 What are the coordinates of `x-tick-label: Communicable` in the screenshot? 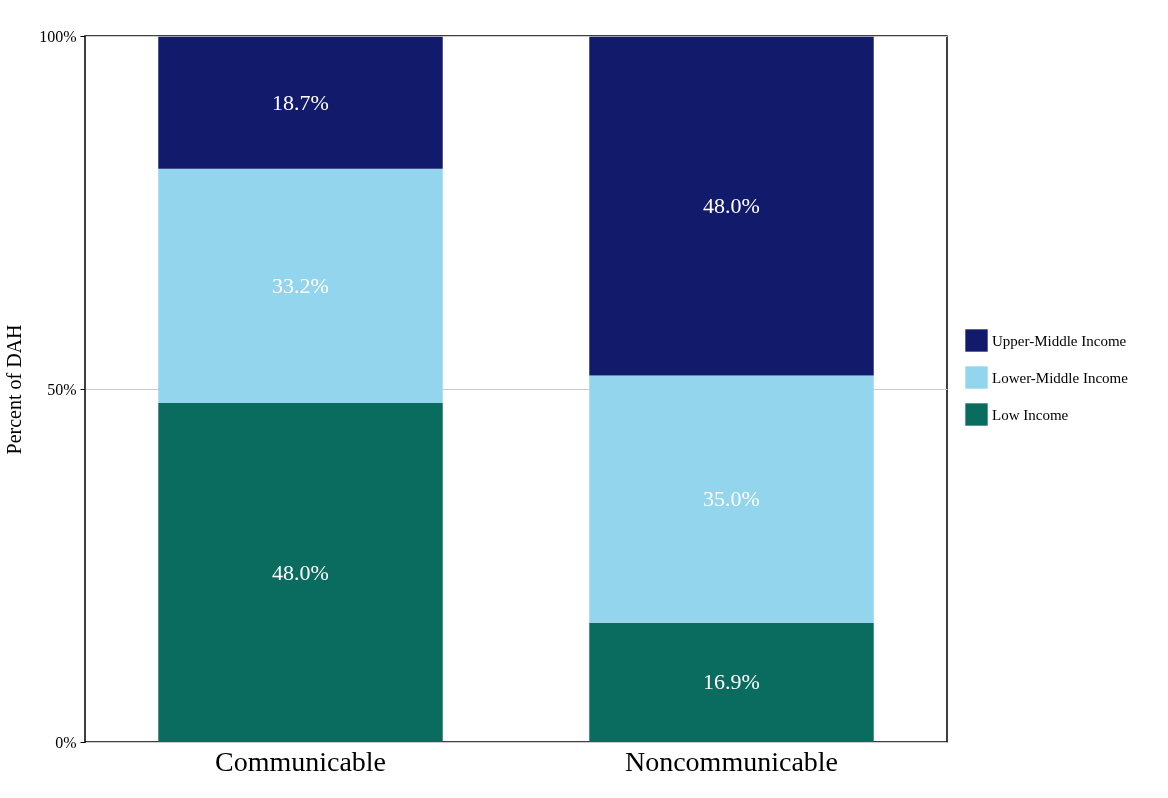 It's located at (300, 761).